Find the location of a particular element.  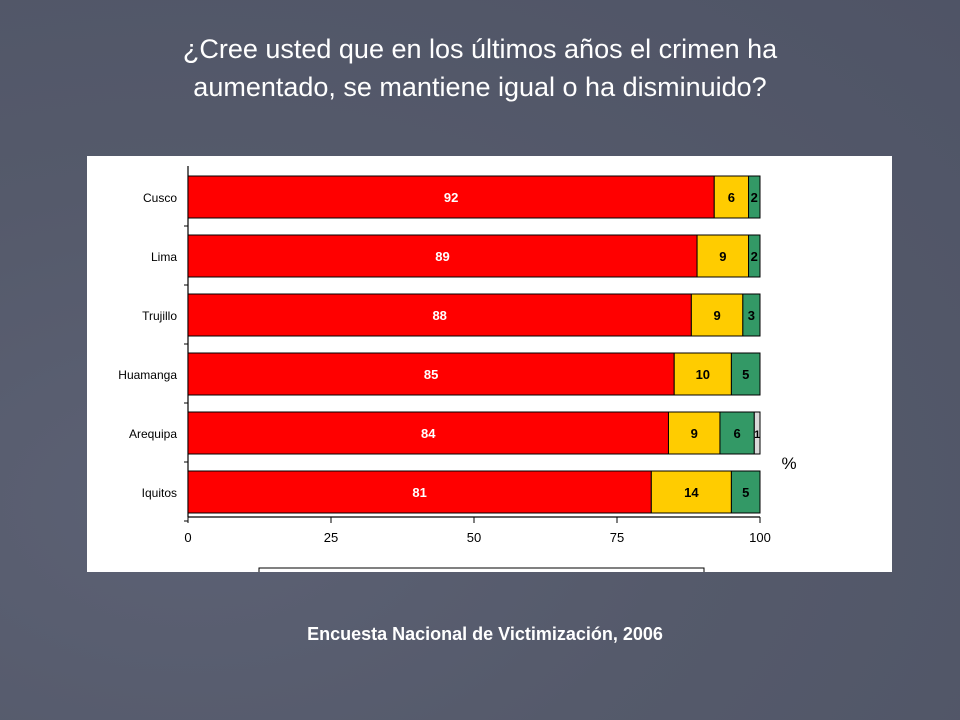

category-label-1: Lima is located at coordinates (164, 257).